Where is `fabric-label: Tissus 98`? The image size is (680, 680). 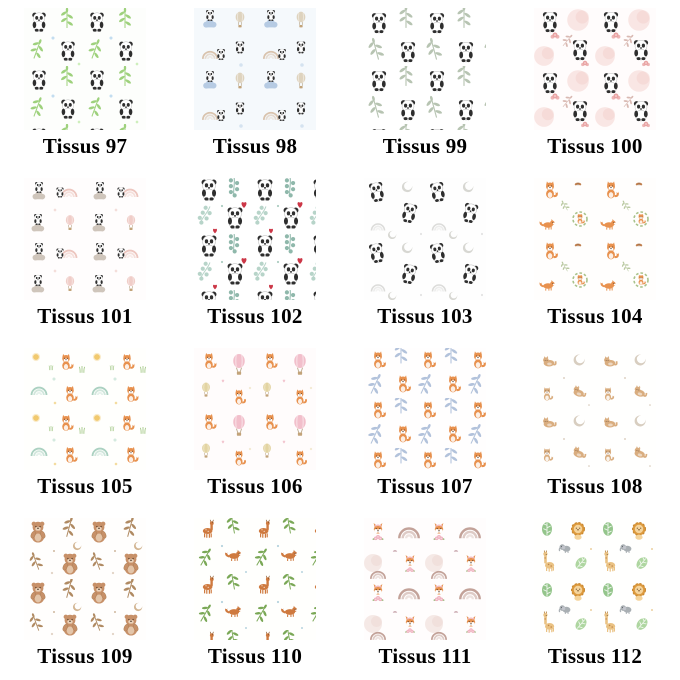 fabric-label: Tissus 98 is located at coordinates (255, 146).